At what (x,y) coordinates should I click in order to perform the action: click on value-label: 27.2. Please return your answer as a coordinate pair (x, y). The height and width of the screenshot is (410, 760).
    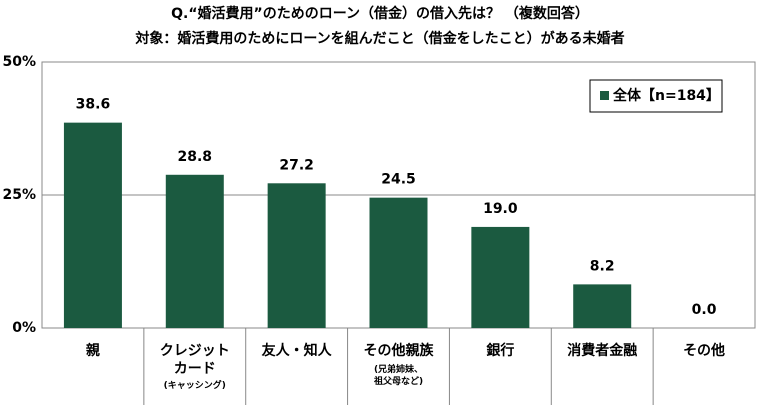
    Looking at the image, I should click on (296, 165).